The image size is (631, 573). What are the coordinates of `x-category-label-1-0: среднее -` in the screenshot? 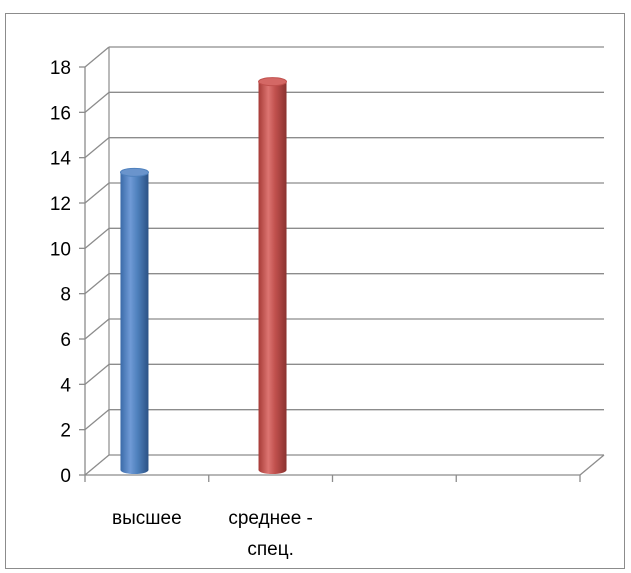 It's located at (270, 518).